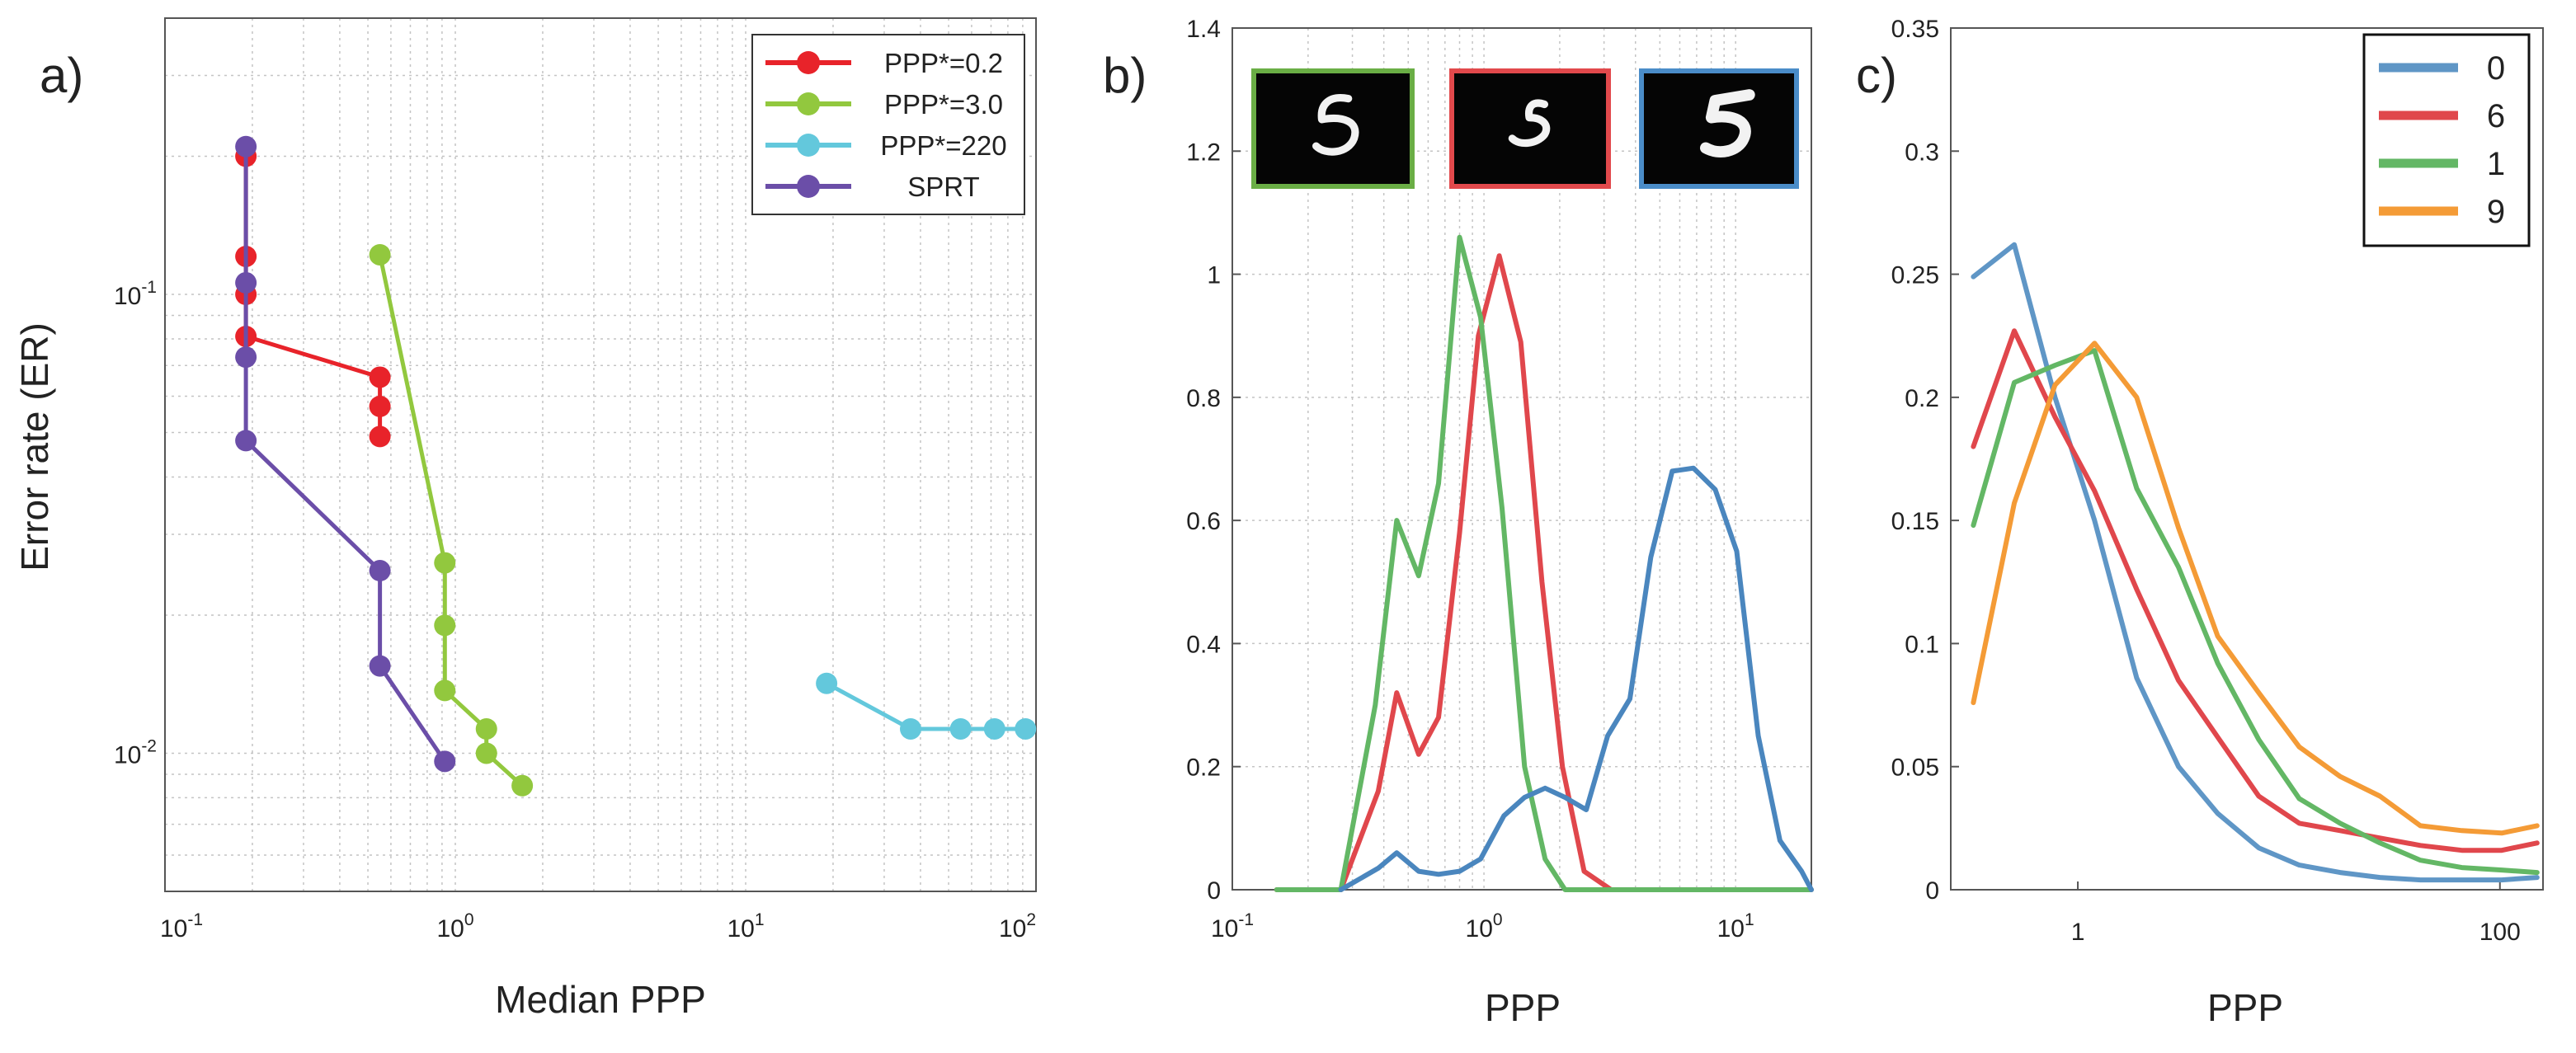 The image size is (2576, 1053). Describe the element at coordinates (746, 927) in the screenshot. I see `x-tick-label-a: 10¹` at that location.